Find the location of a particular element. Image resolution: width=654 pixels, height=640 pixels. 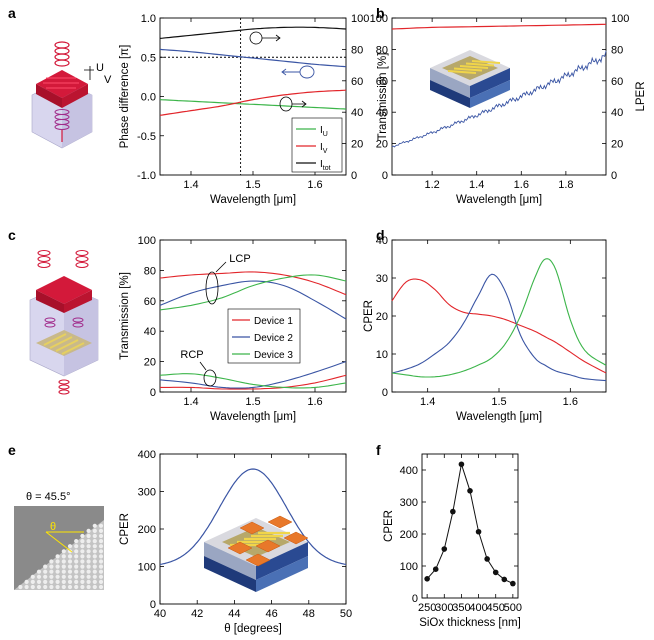

y-axis-label: CPER is located at coordinates (389, 526).